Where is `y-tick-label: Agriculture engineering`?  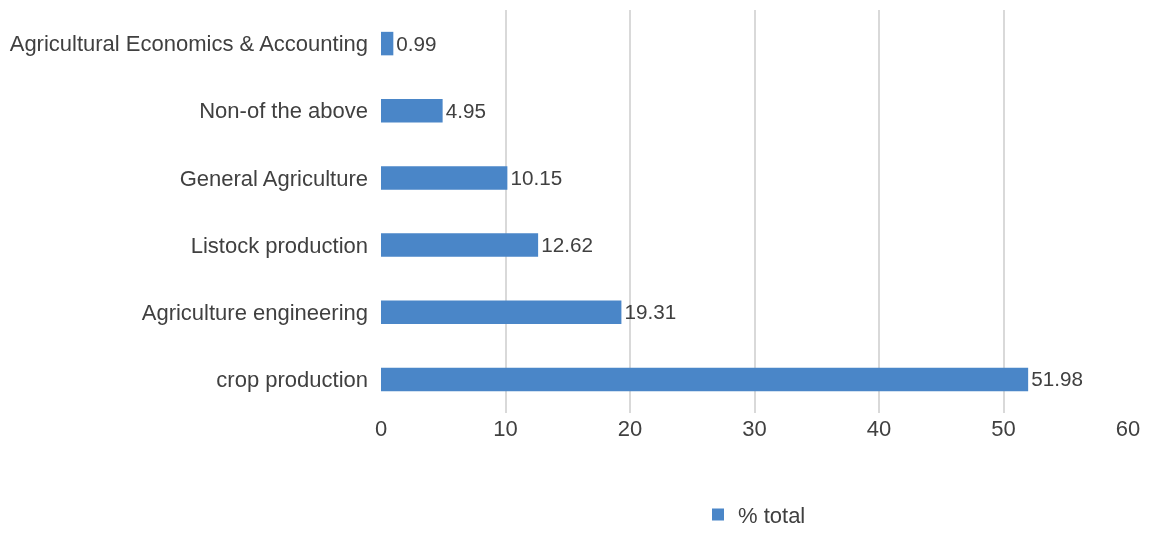
y-tick-label: Agriculture engineering is located at coordinates (254, 312).